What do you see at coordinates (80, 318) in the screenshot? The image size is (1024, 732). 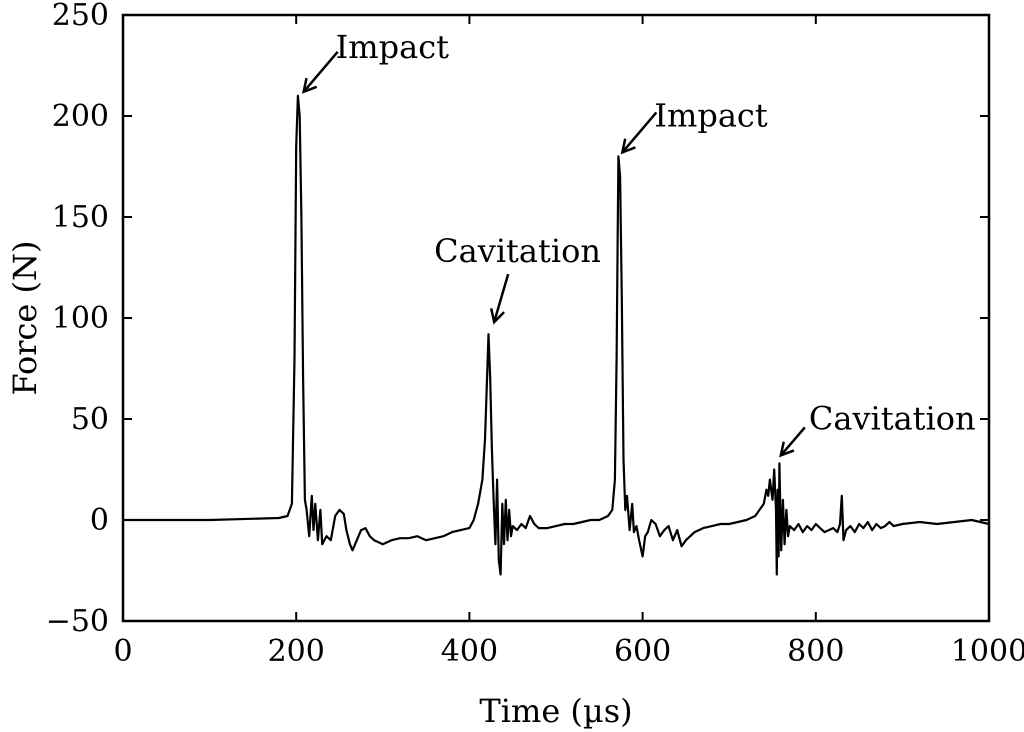 I see `y-tick-label: 100` at bounding box center [80, 318].